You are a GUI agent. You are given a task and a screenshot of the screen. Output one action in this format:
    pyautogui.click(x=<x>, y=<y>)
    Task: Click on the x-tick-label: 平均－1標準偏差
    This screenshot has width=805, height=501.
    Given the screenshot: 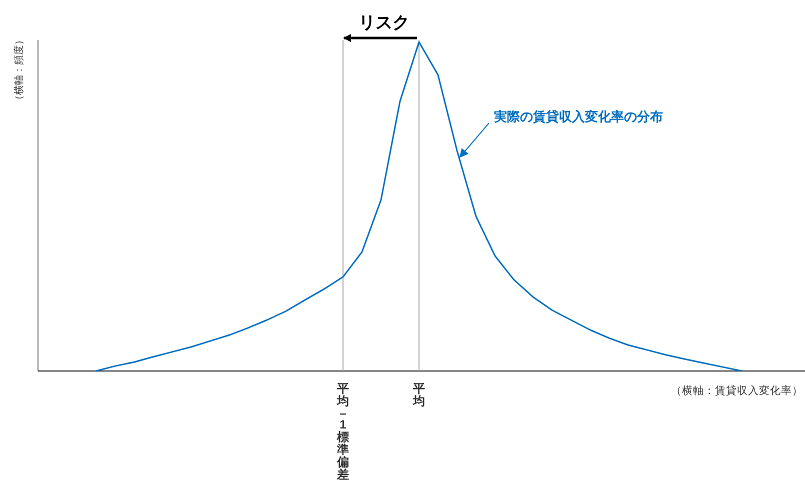 What is the action you would take?
    pyautogui.click(x=343, y=432)
    